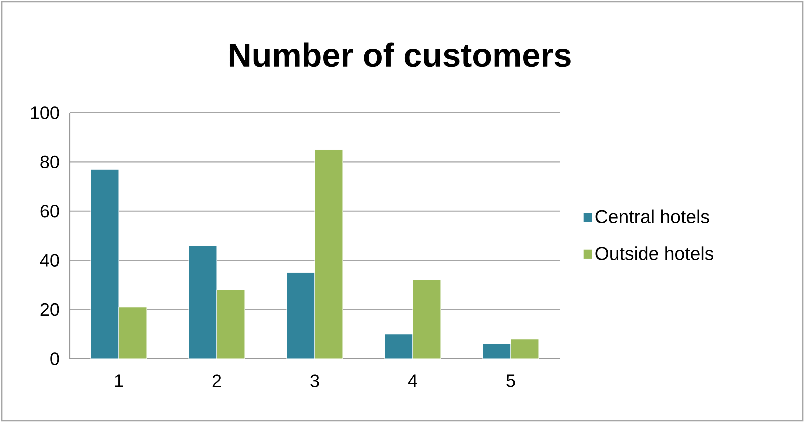 This screenshot has width=805, height=423. Describe the element at coordinates (400, 55) in the screenshot. I see `chart-title: Number of customers` at that location.